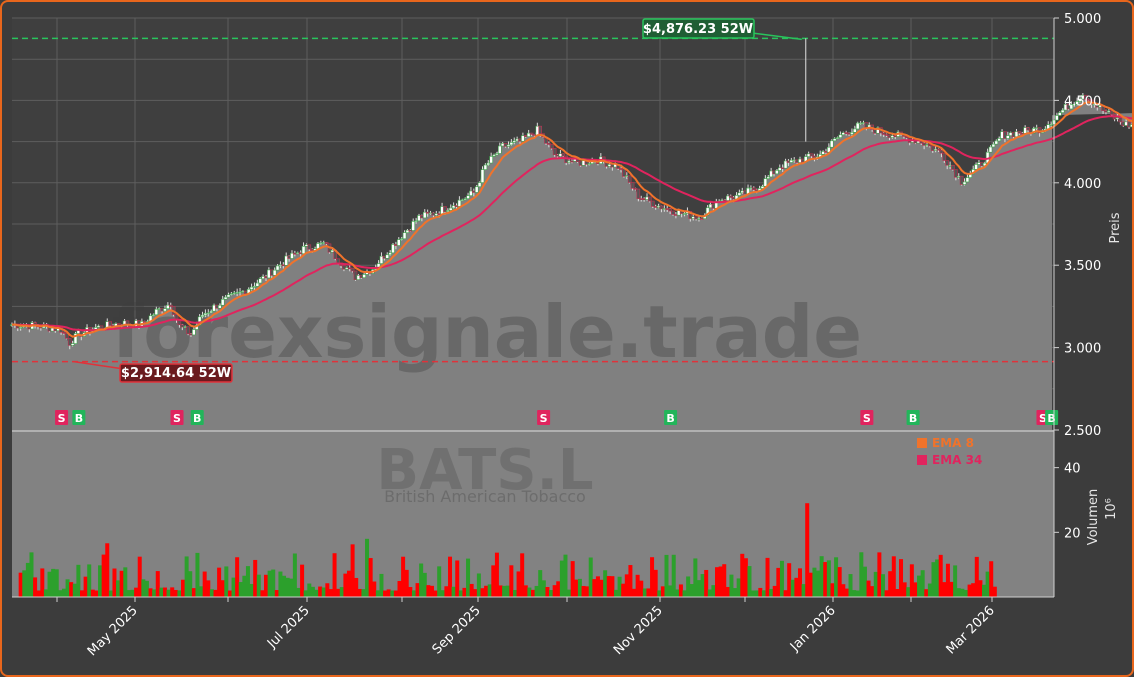 The height and width of the screenshot is (677, 1134). Describe the element at coordinates (176, 373) in the screenshot. I see `low-52w-badge` at that location.